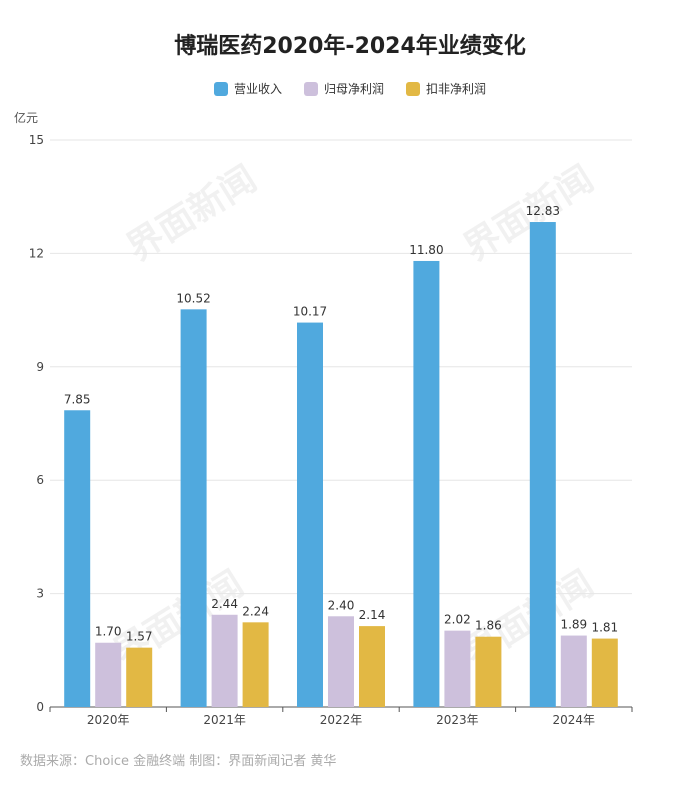  I want to click on x-tick-label: 2022年, so click(341, 720).